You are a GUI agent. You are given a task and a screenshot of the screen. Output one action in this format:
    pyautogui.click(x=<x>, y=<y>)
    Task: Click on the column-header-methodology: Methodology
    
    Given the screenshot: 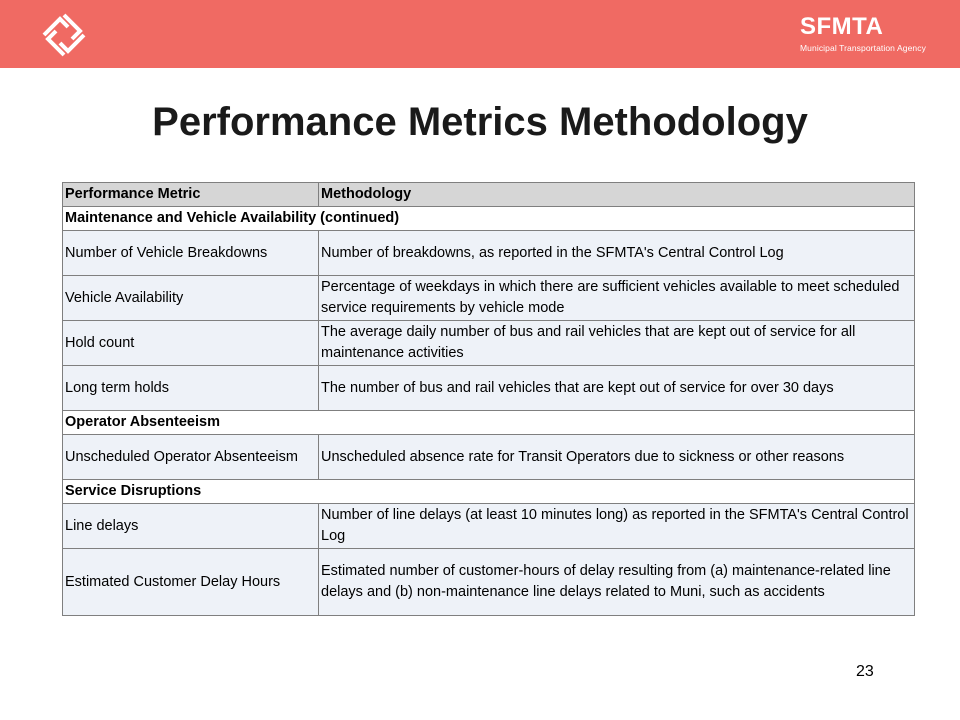 What is the action you would take?
    pyautogui.click(x=616, y=194)
    